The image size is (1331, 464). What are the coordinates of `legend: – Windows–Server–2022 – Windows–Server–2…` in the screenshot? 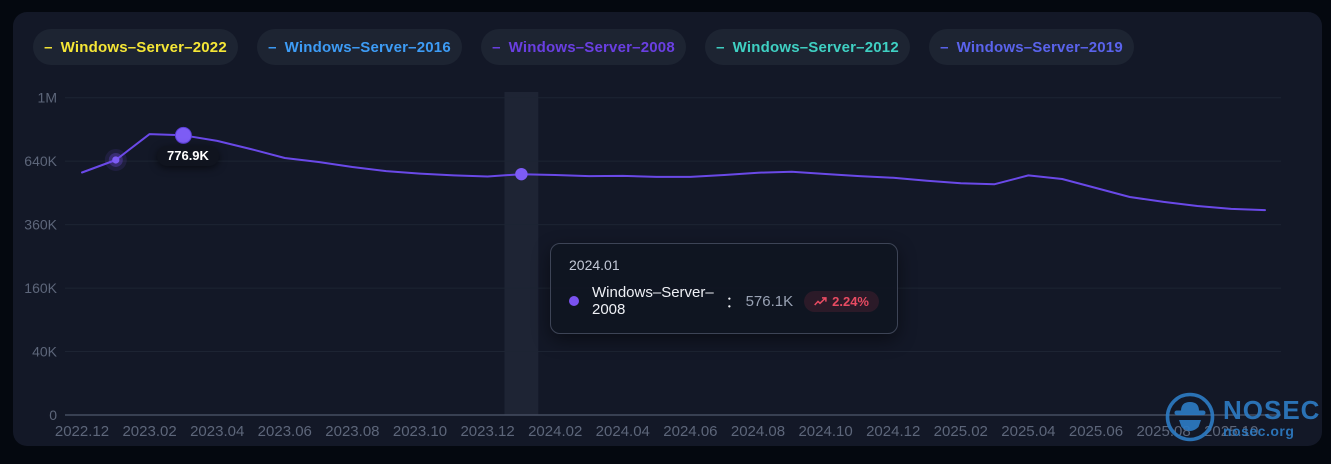 It's located at (583, 47).